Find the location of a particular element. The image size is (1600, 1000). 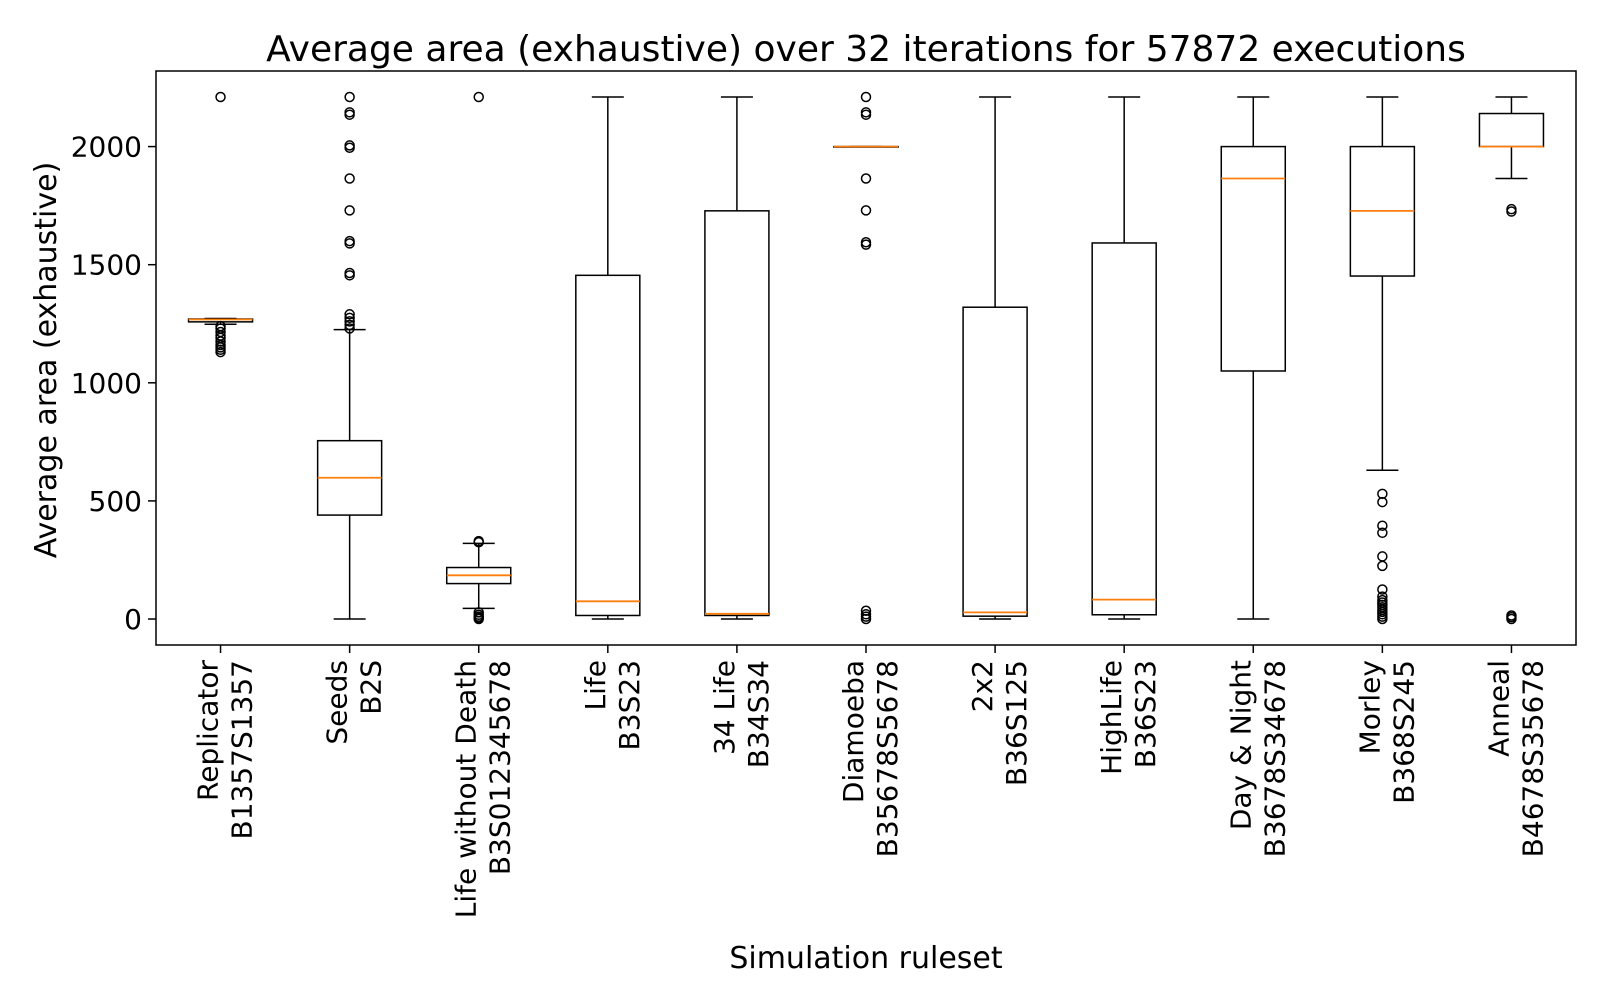

x-tick-label-rule: B2S is located at coordinates (371, 687).